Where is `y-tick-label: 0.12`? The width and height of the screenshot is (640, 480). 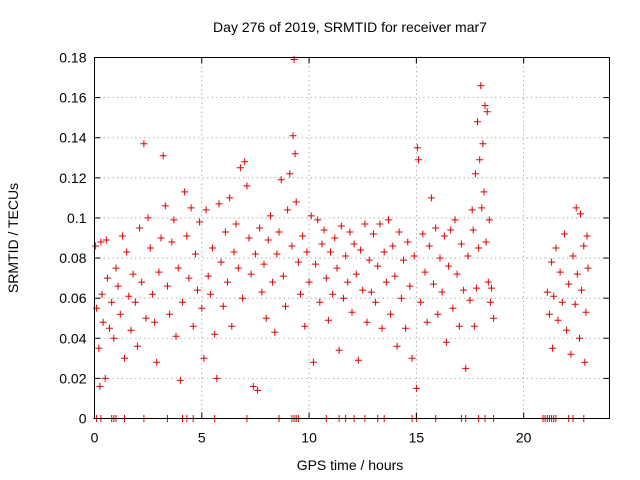
y-tick-label: 0.12 is located at coordinates (72, 178).